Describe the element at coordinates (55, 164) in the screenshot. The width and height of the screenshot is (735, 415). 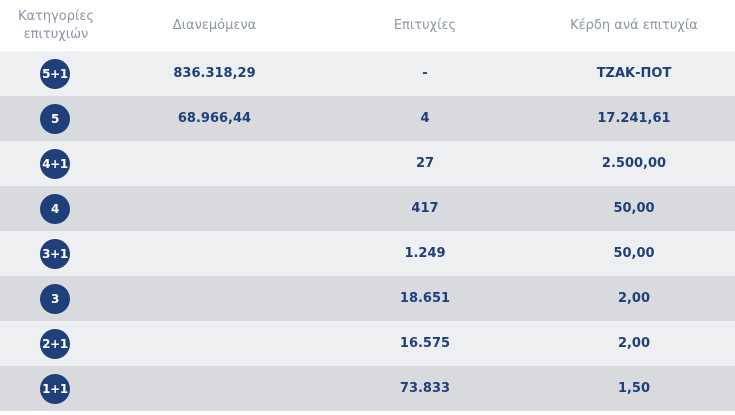
I see `category-badge: 4+1` at that location.